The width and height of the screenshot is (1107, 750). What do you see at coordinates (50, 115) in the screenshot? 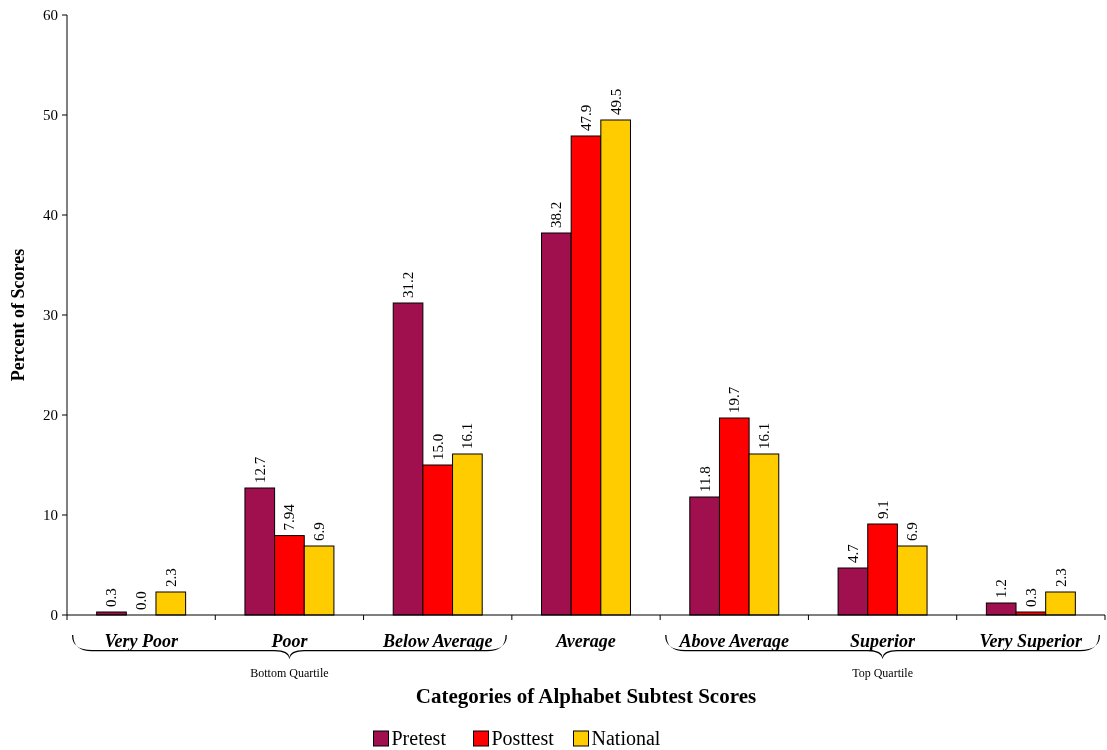
I see `y-tick-label: 50` at bounding box center [50, 115].